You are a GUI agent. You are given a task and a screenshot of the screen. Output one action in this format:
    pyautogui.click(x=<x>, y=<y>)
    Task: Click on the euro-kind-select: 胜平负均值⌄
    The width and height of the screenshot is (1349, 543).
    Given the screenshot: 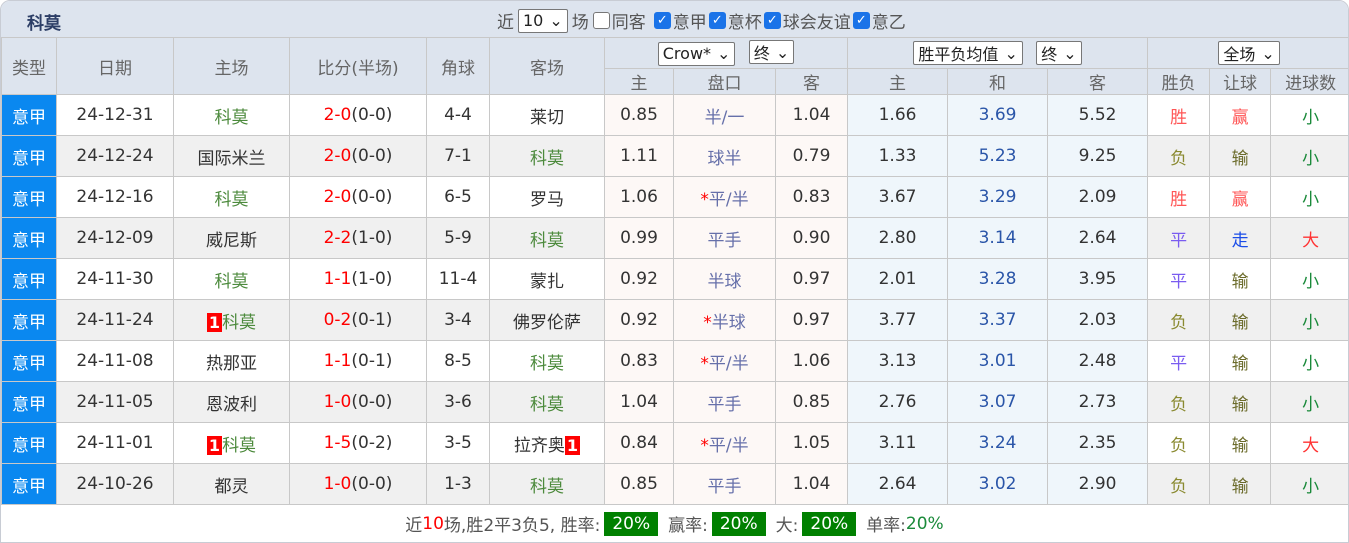 What is the action you would take?
    pyautogui.click(x=967, y=53)
    